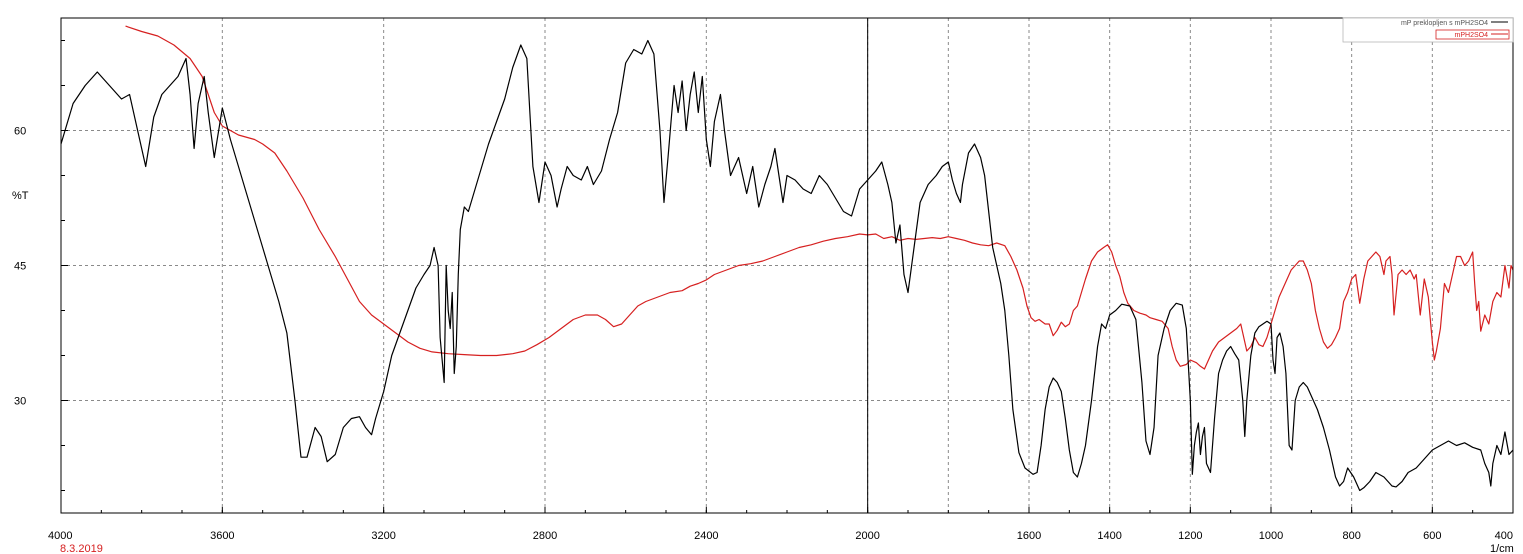 This screenshot has height=554, width=1523. I want to click on x-axis-unit: 1/cm, so click(1502, 548).